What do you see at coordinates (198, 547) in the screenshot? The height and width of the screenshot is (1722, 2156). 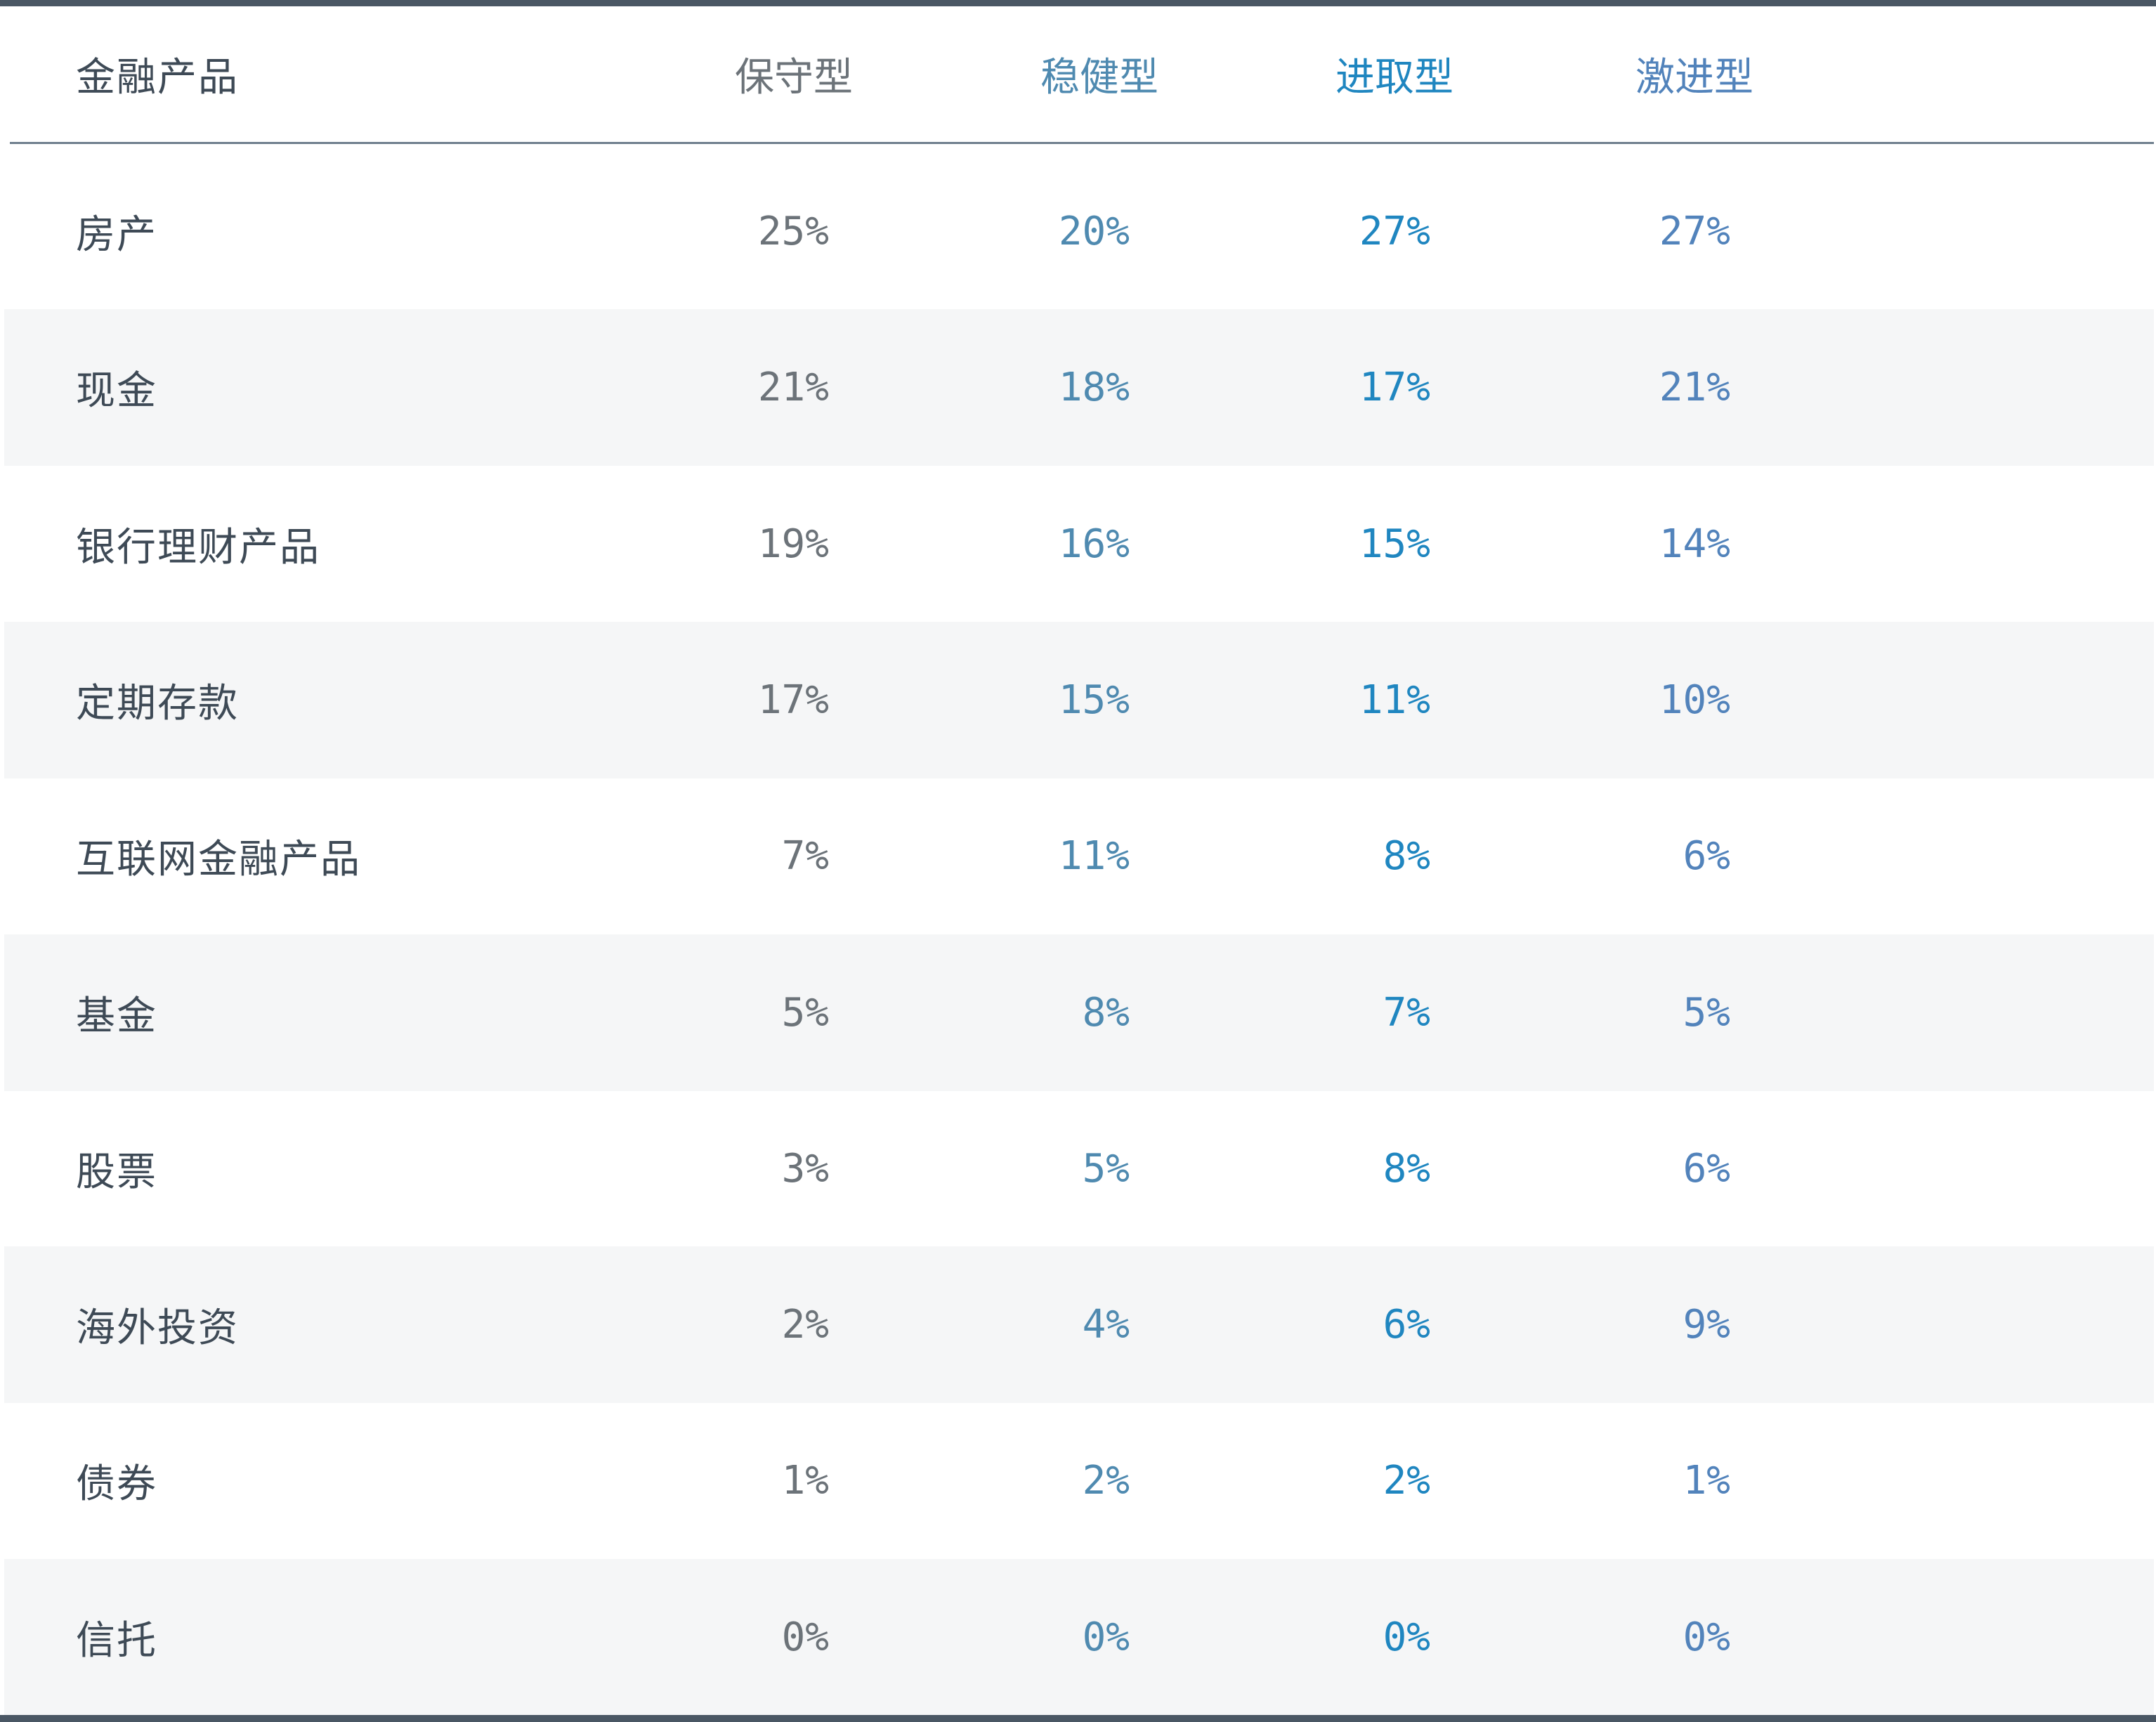 I see `row-label: 银行理财产品` at bounding box center [198, 547].